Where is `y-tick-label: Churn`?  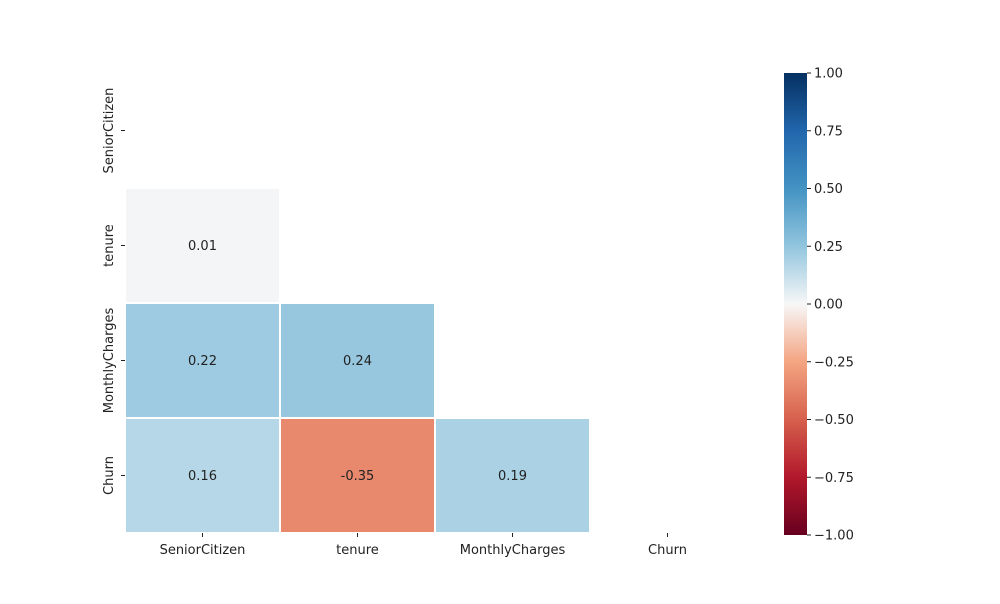
y-tick-label: Churn is located at coordinates (109, 475).